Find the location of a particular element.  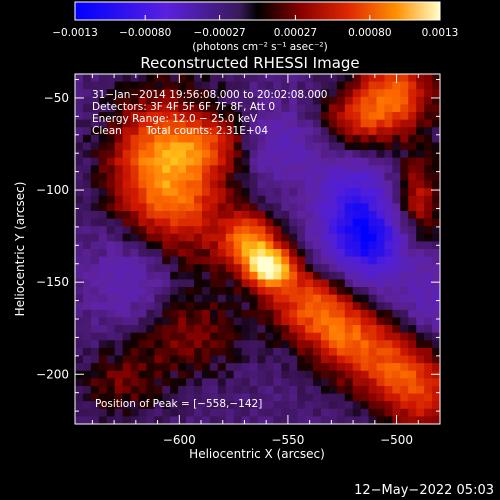

y-axis-label: Heliocentric Y (arcsec) is located at coordinates (20, 249).